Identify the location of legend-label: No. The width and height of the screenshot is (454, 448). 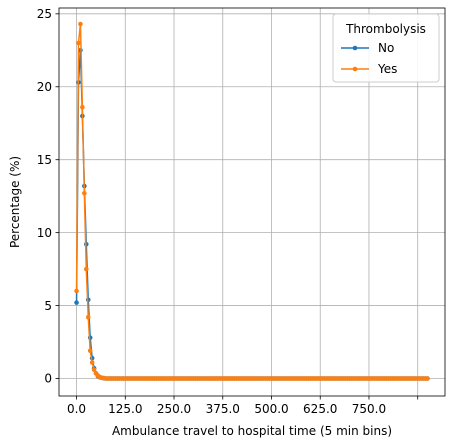
(386, 48).